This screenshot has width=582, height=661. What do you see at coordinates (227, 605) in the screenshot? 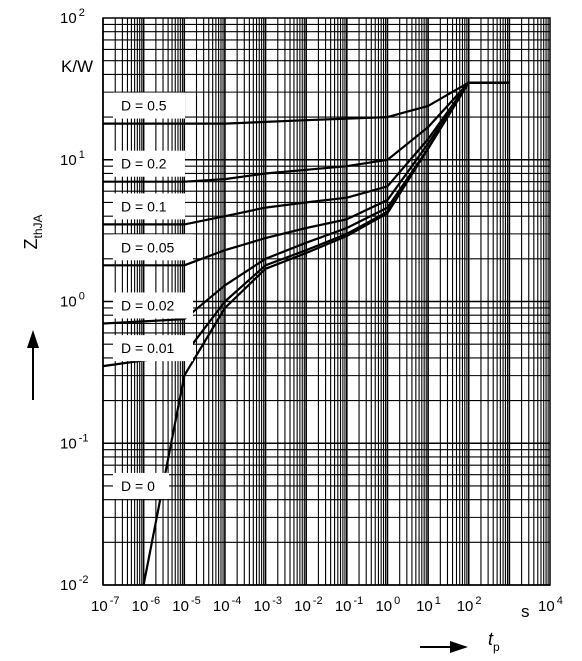
I see `x-tick-label: 10 -4` at bounding box center [227, 605].